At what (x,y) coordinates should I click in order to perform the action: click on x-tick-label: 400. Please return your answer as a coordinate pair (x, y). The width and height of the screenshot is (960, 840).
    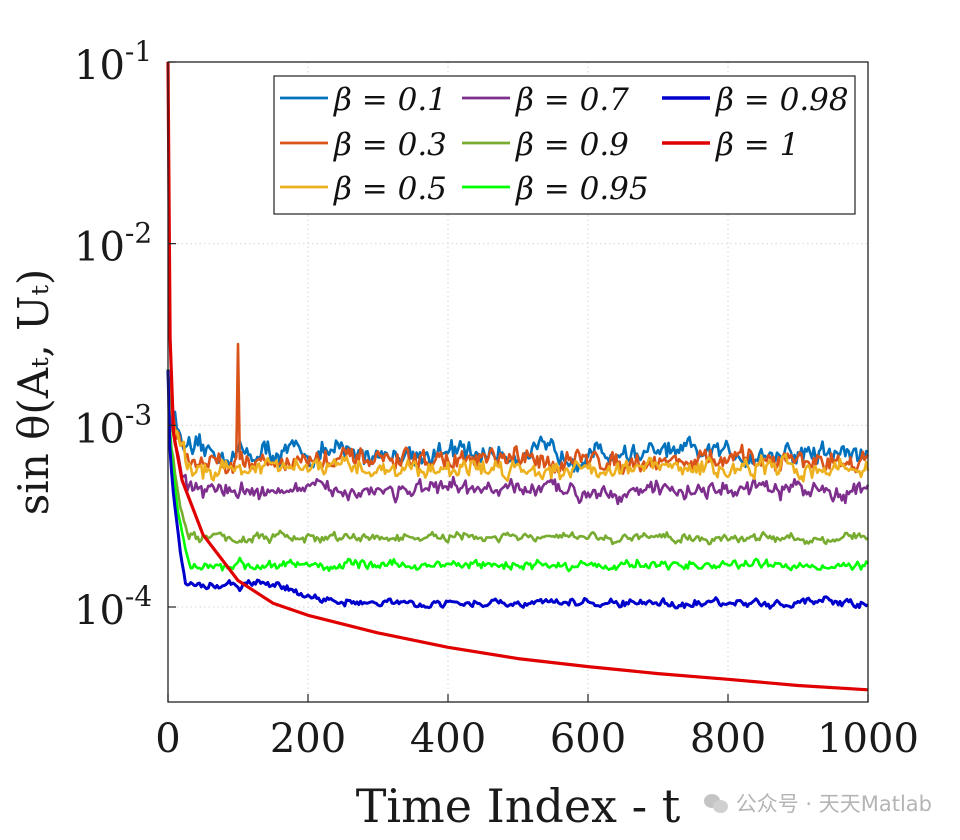
    Looking at the image, I should click on (448, 739).